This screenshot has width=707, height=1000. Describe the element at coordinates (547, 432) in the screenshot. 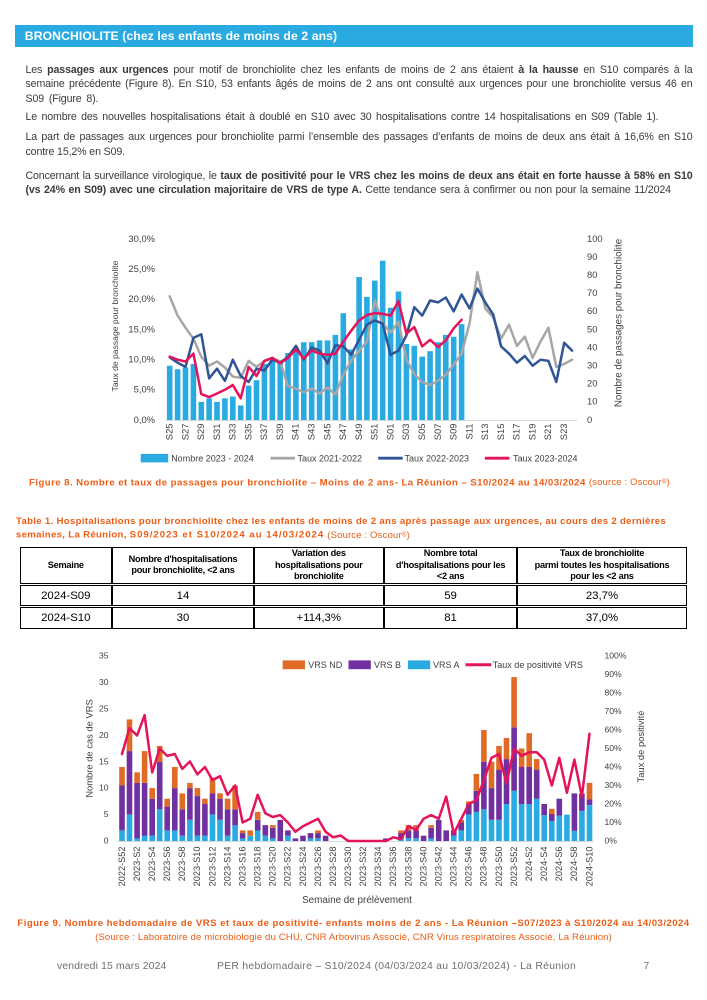

I see `svg-text: S21` at that location.